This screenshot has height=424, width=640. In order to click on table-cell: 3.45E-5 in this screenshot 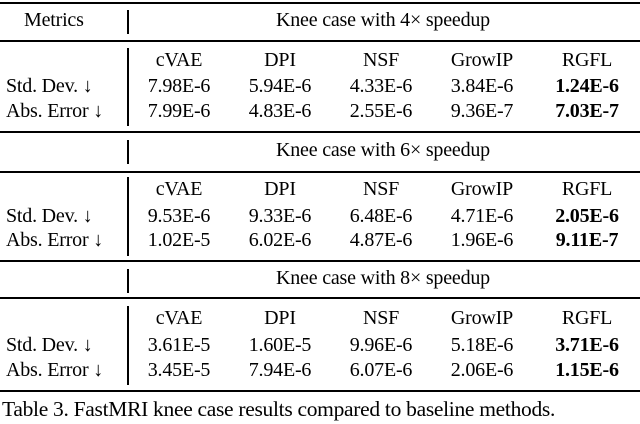, I will do `click(179, 370)`.